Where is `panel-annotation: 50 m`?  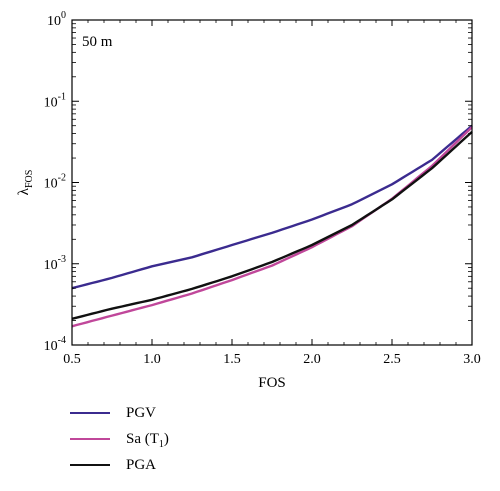 panel-annotation: 50 m is located at coordinates (97, 42).